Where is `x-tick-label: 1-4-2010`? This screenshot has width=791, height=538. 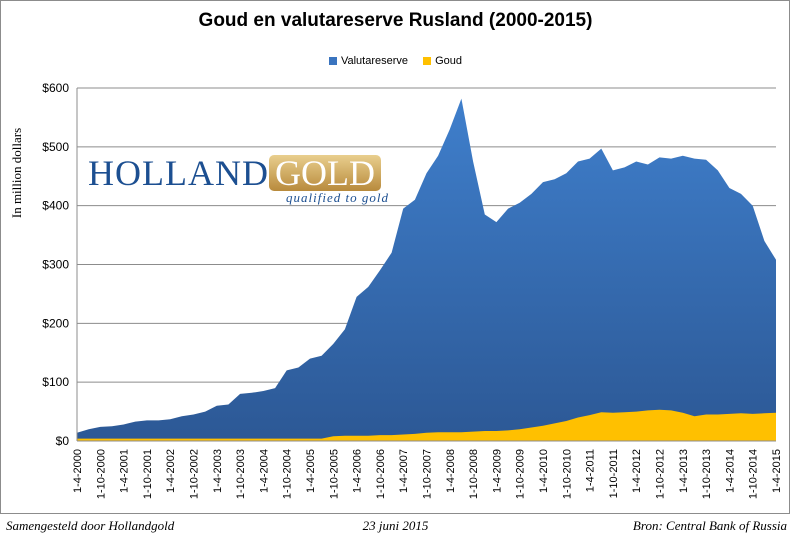
x-tick-label: 1-4-2010 is located at coordinates (544, 471).